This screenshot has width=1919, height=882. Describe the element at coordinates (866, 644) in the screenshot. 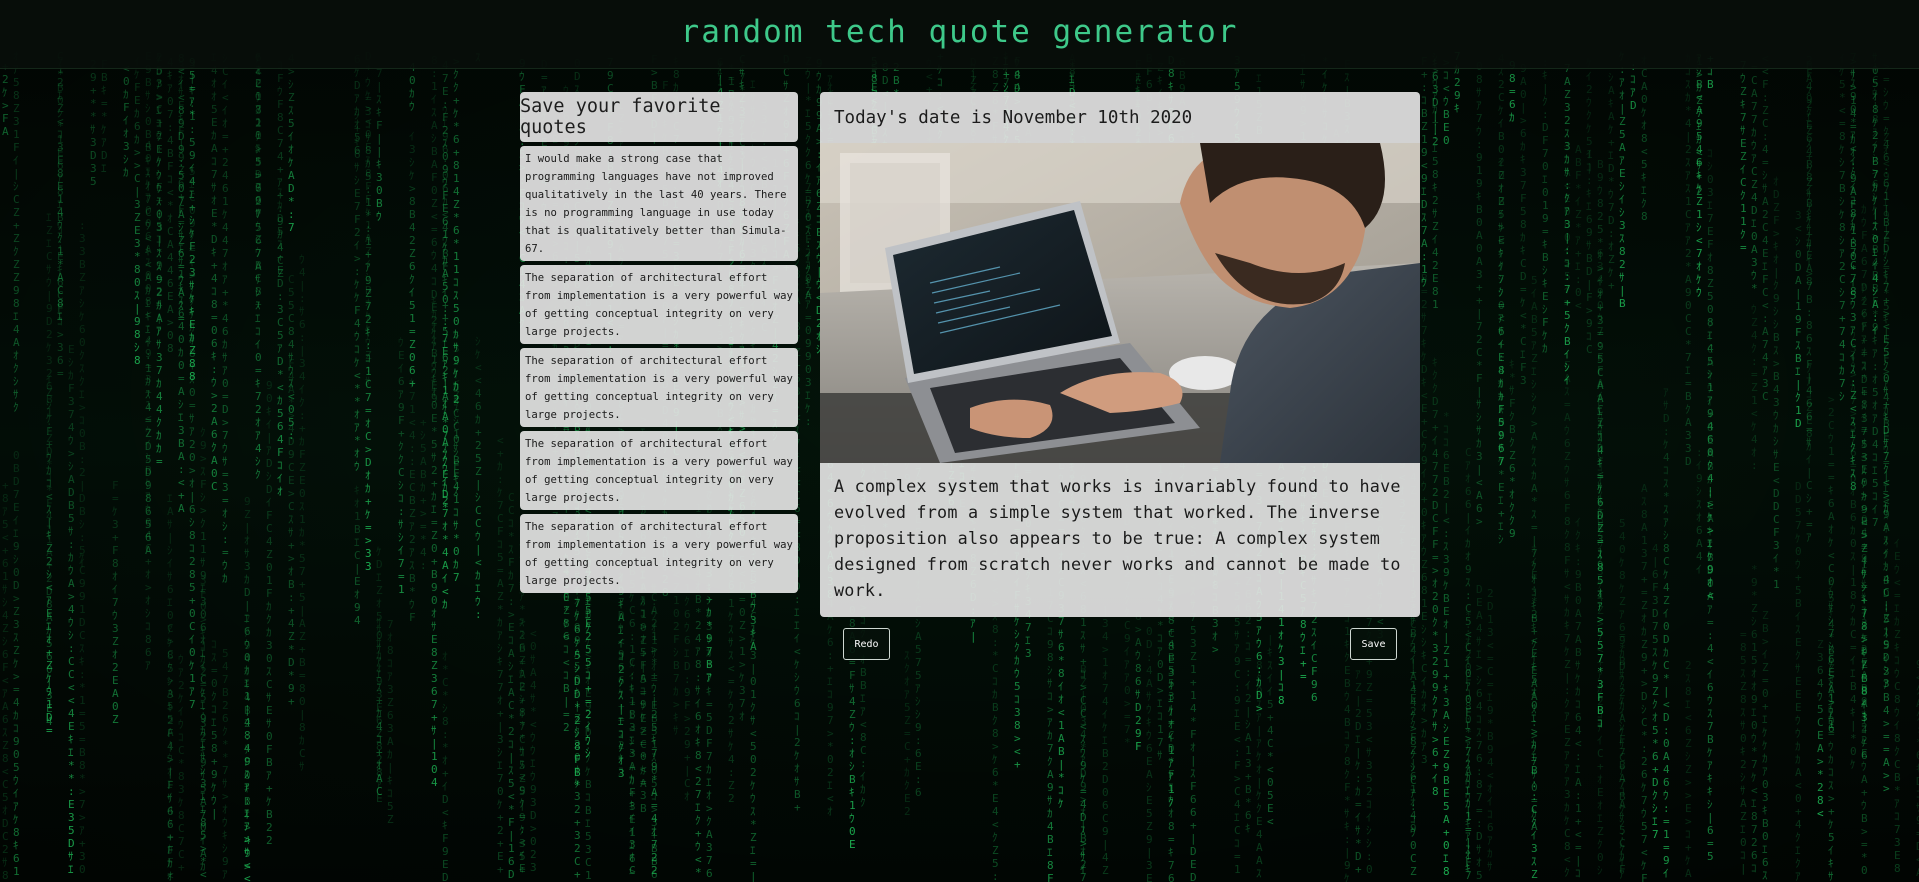

I see `redo-button: Redo` at that location.